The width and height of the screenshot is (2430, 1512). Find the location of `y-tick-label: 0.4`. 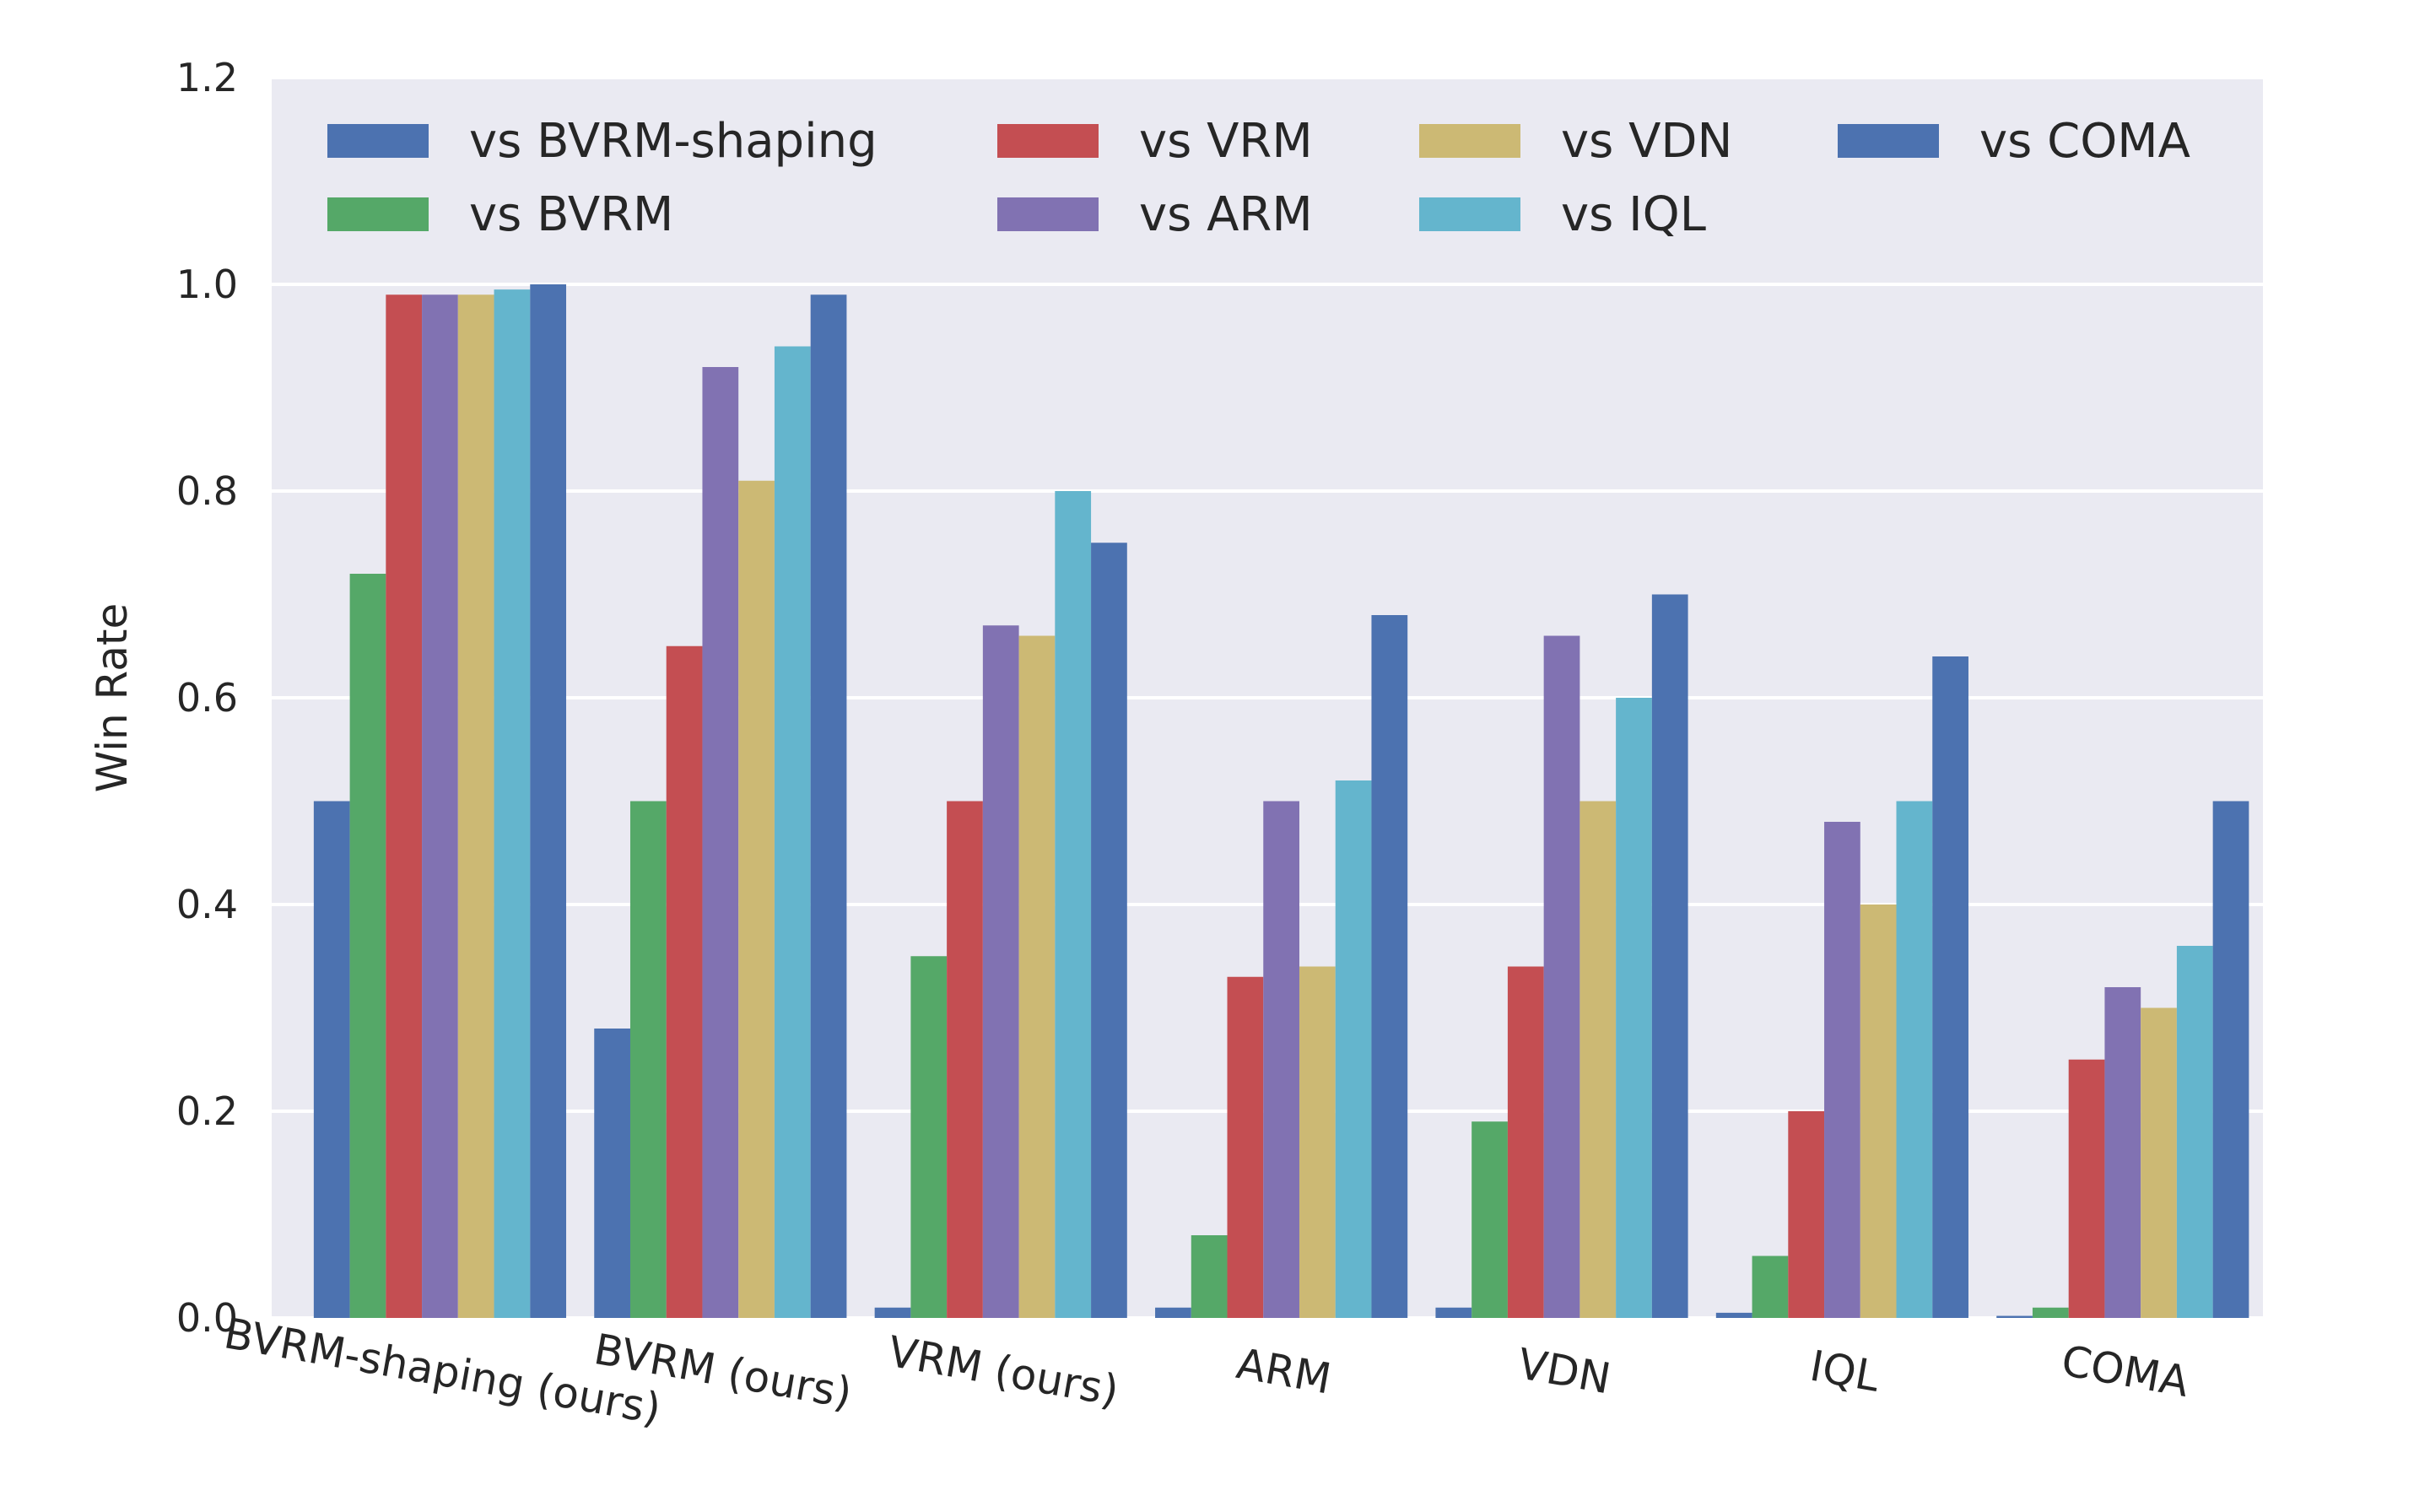

y-tick-label: 0.4 is located at coordinates (207, 904).